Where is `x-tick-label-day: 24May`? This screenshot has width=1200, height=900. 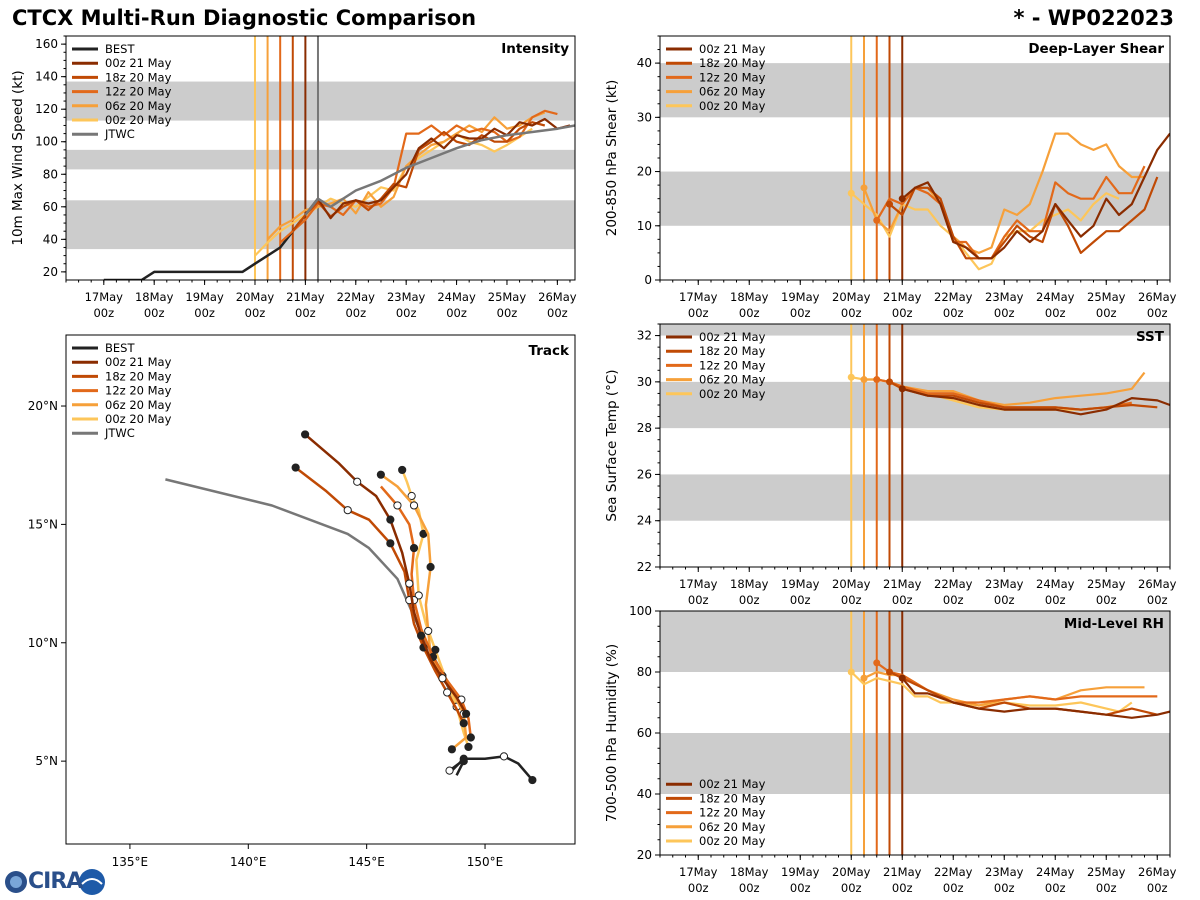 x-tick-label-day: 24May is located at coordinates (456, 297).